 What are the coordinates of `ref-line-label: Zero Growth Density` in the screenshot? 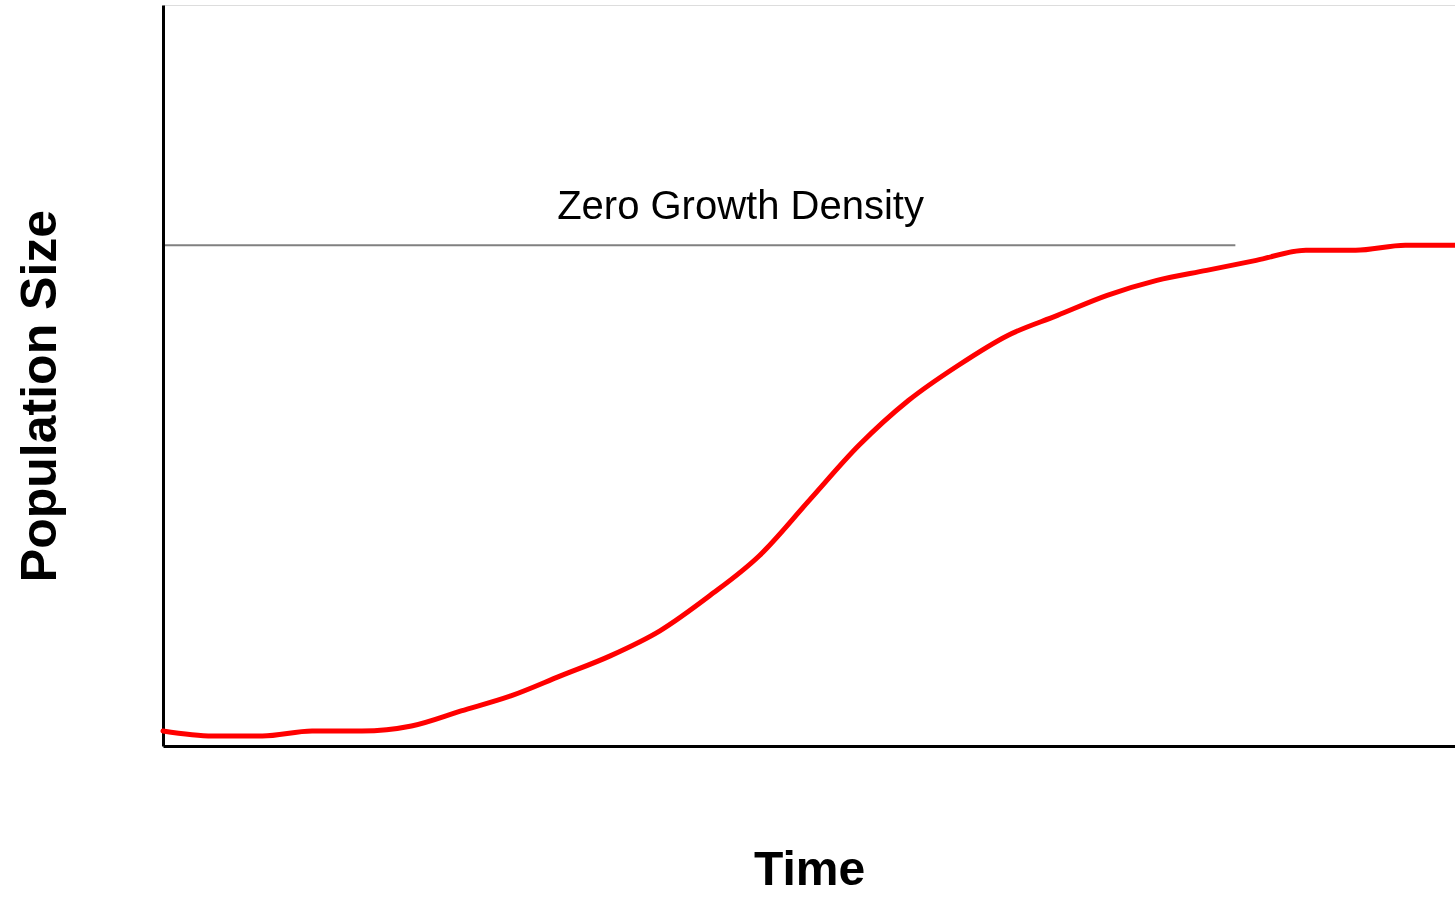 It's located at (740, 205).